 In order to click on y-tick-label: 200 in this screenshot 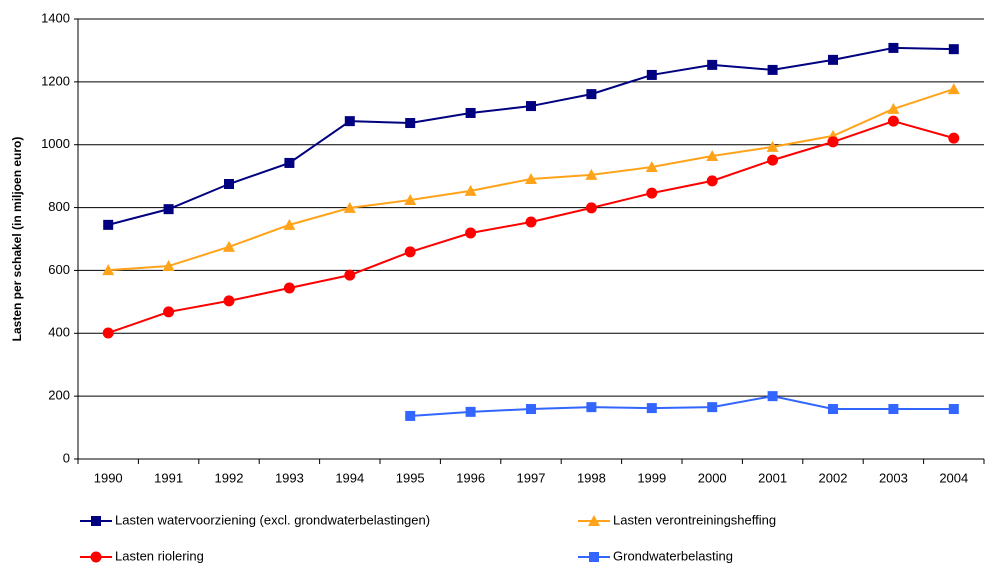, I will do `click(59, 395)`.